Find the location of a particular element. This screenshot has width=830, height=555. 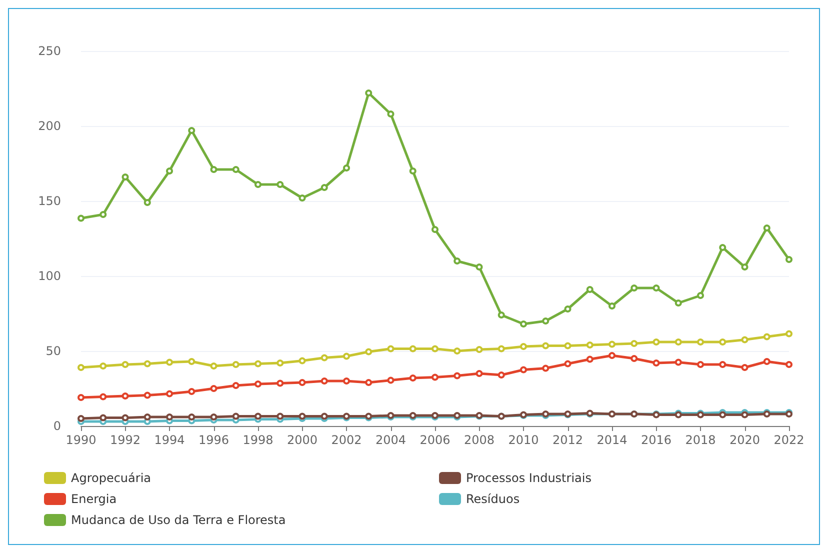

x-tick-label: 2018 is located at coordinates (700, 440).